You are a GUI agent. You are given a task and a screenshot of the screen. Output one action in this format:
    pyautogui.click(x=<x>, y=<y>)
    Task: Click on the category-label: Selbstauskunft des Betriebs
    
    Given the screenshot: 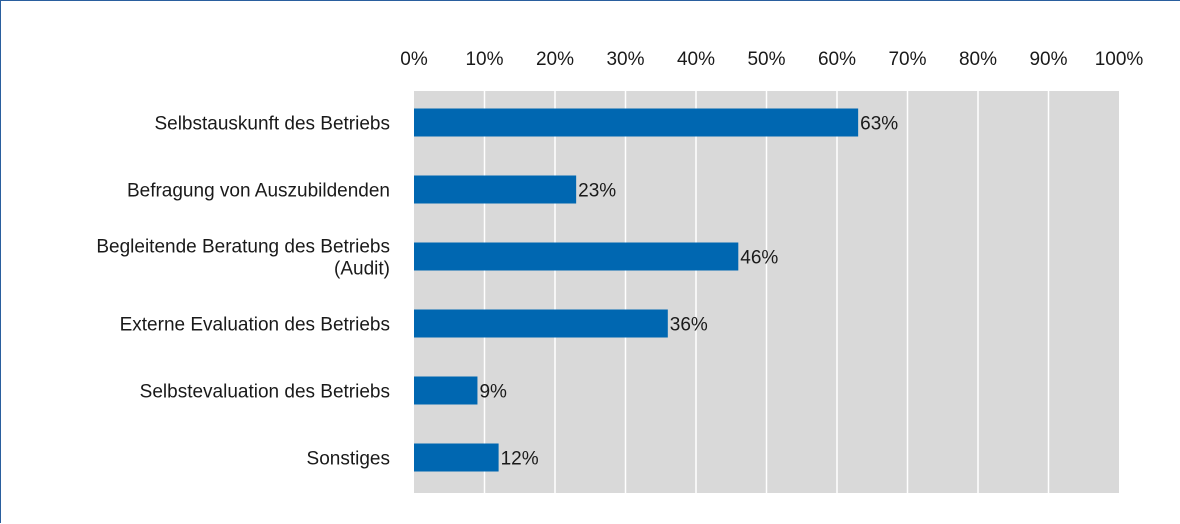 What is the action you would take?
    pyautogui.click(x=272, y=124)
    